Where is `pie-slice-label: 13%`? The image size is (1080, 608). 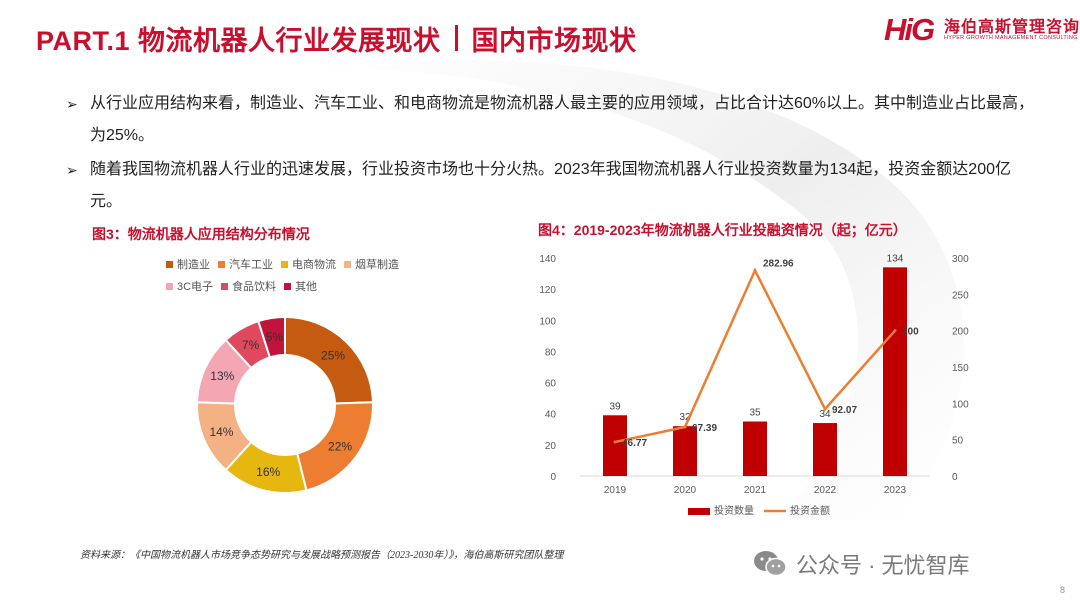
pie-slice-label: 13% is located at coordinates (222, 376).